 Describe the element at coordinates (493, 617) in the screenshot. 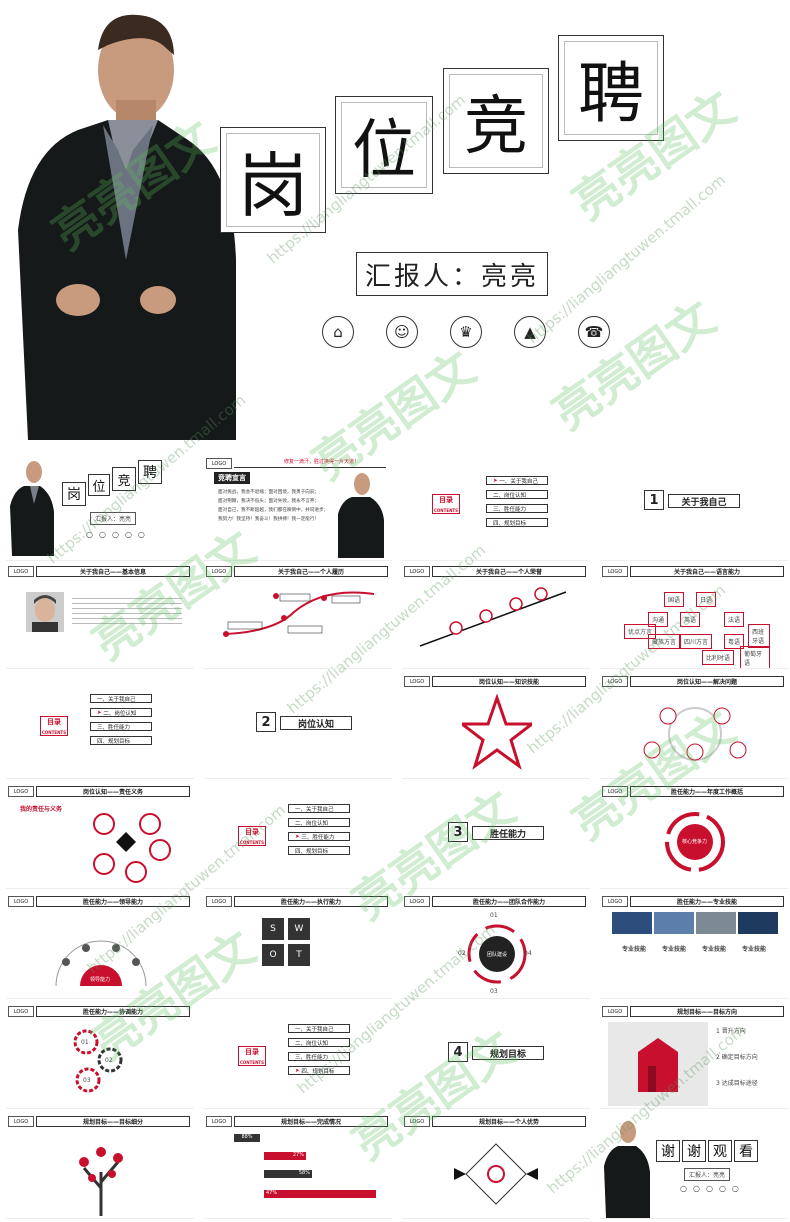

I see `honors-ladder` at that location.